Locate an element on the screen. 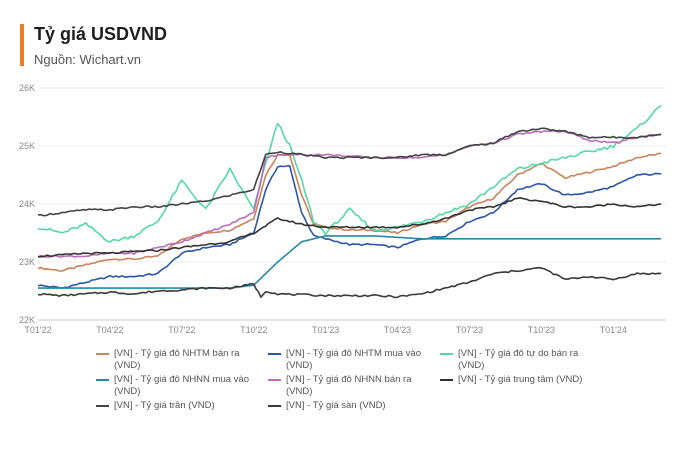 The image size is (686, 457). legend-label: [VN] - Tỷ giá trung tâm (VND) is located at coordinates (520, 379).